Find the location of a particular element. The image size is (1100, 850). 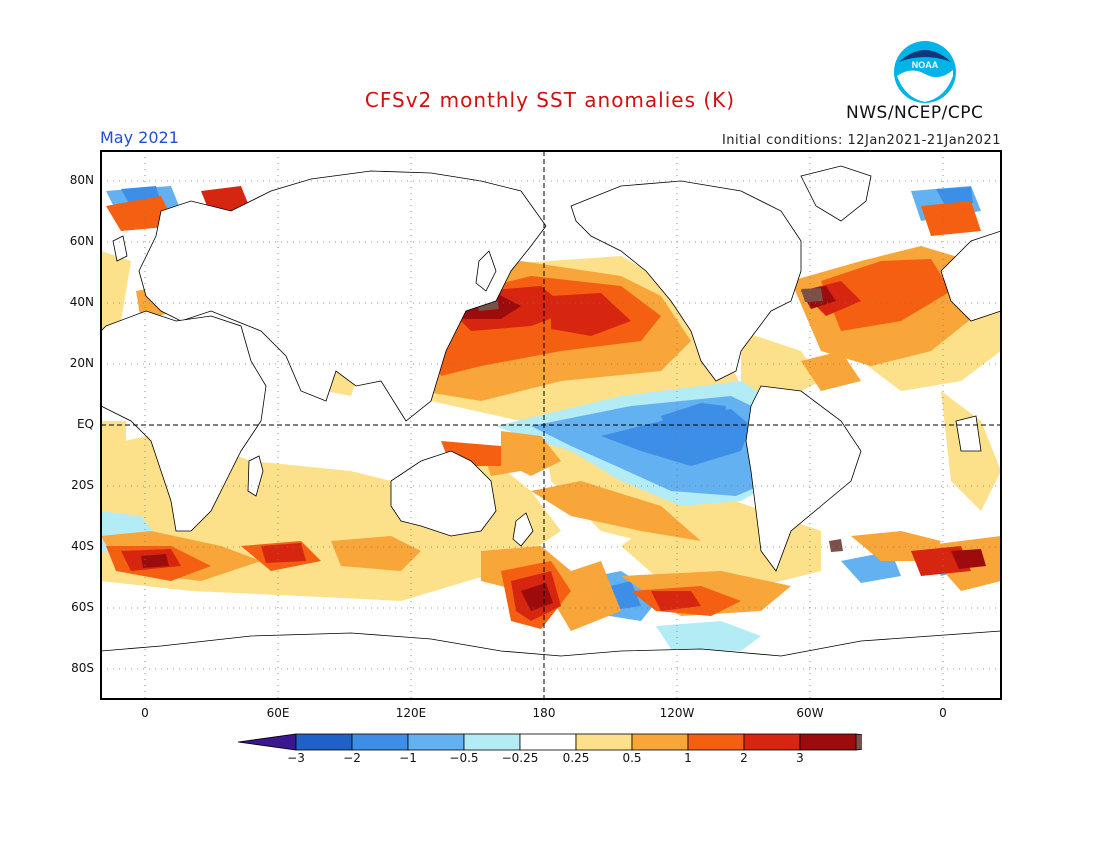

colorbar-tick-label: 0.25 is located at coordinates (576, 758).